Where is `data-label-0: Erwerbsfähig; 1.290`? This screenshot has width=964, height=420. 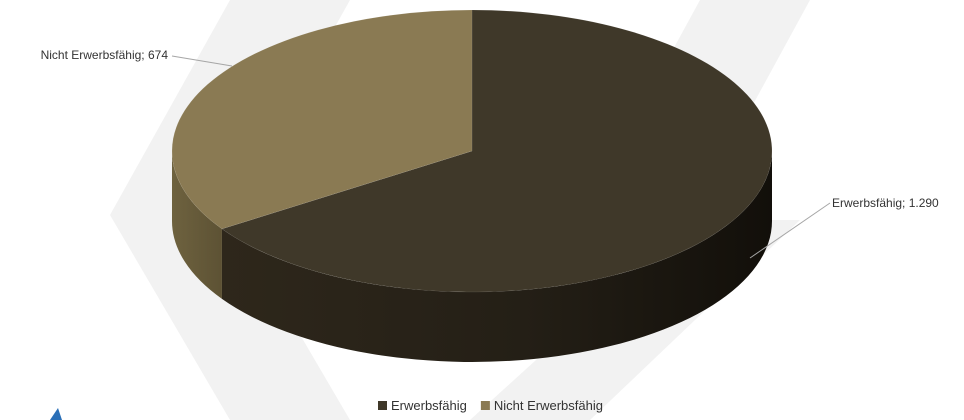 data-label-0: Erwerbsfähig; 1.290 is located at coordinates (885, 203).